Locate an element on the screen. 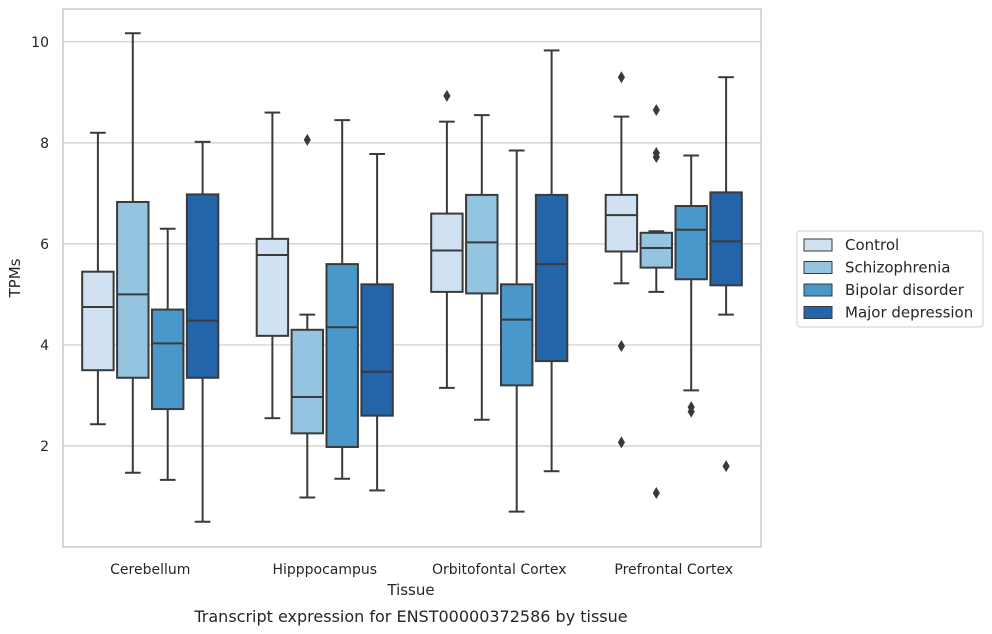 The width and height of the screenshot is (992, 634). legend-label: Bipolar disorder is located at coordinates (905, 290).